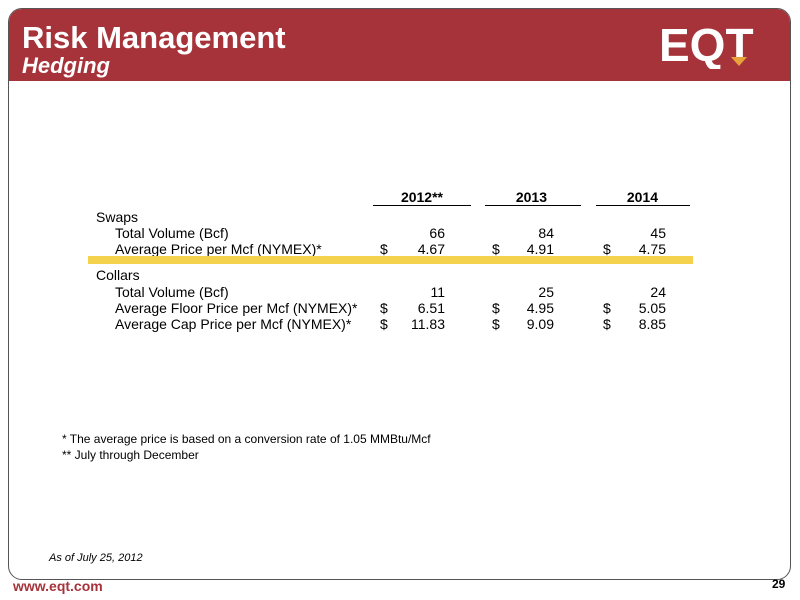  Describe the element at coordinates (540, 324) in the screenshot. I see `cell-value: 9.09` at that location.